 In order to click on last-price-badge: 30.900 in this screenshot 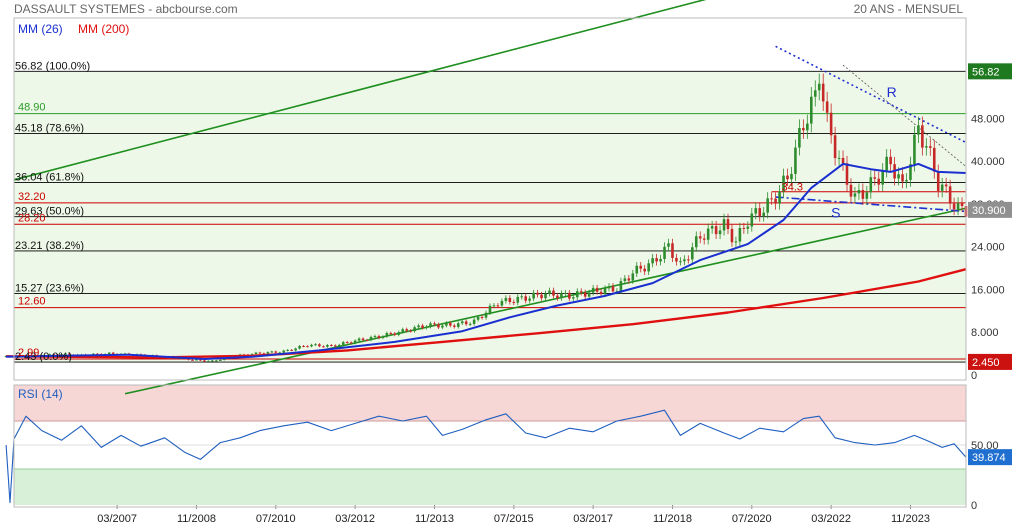, I will do `click(989, 211)`.